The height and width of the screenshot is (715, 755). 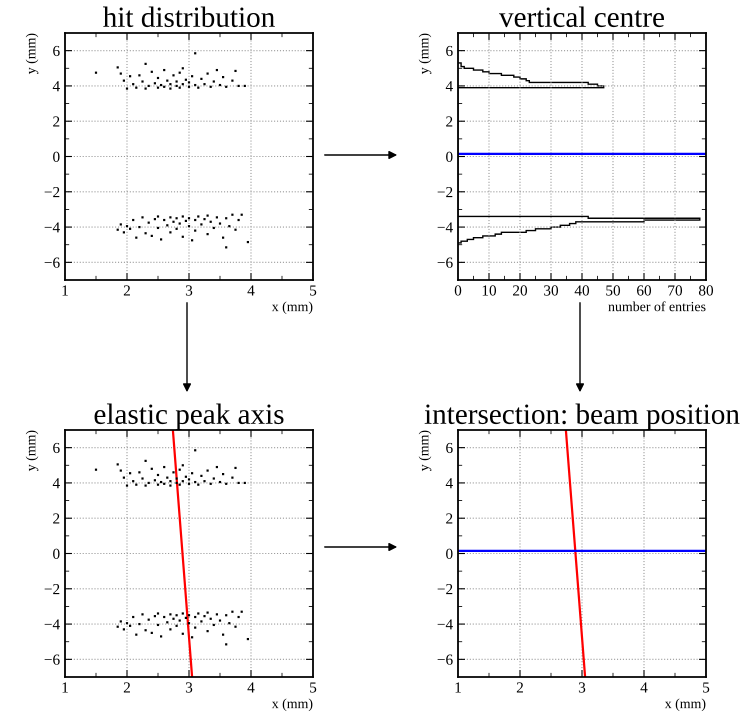 What do you see at coordinates (520, 290) in the screenshot?
I see `x-tick-label: 20` at bounding box center [520, 290].